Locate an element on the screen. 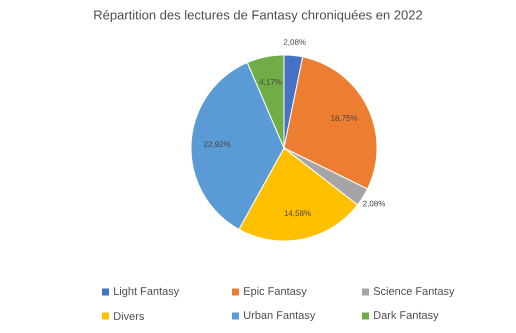  data-label: 18,75% is located at coordinates (344, 118).